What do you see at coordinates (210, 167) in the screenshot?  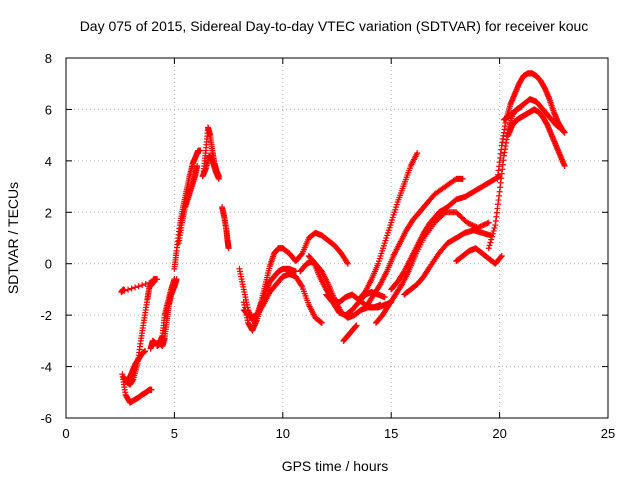 I see `series-arc-peak-d` at bounding box center [210, 167].